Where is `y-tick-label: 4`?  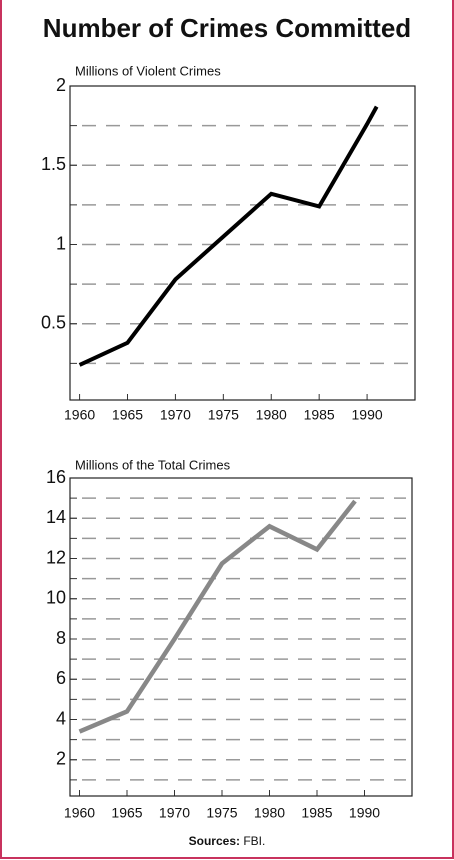
y-tick-label: 4 is located at coordinates (61, 718).